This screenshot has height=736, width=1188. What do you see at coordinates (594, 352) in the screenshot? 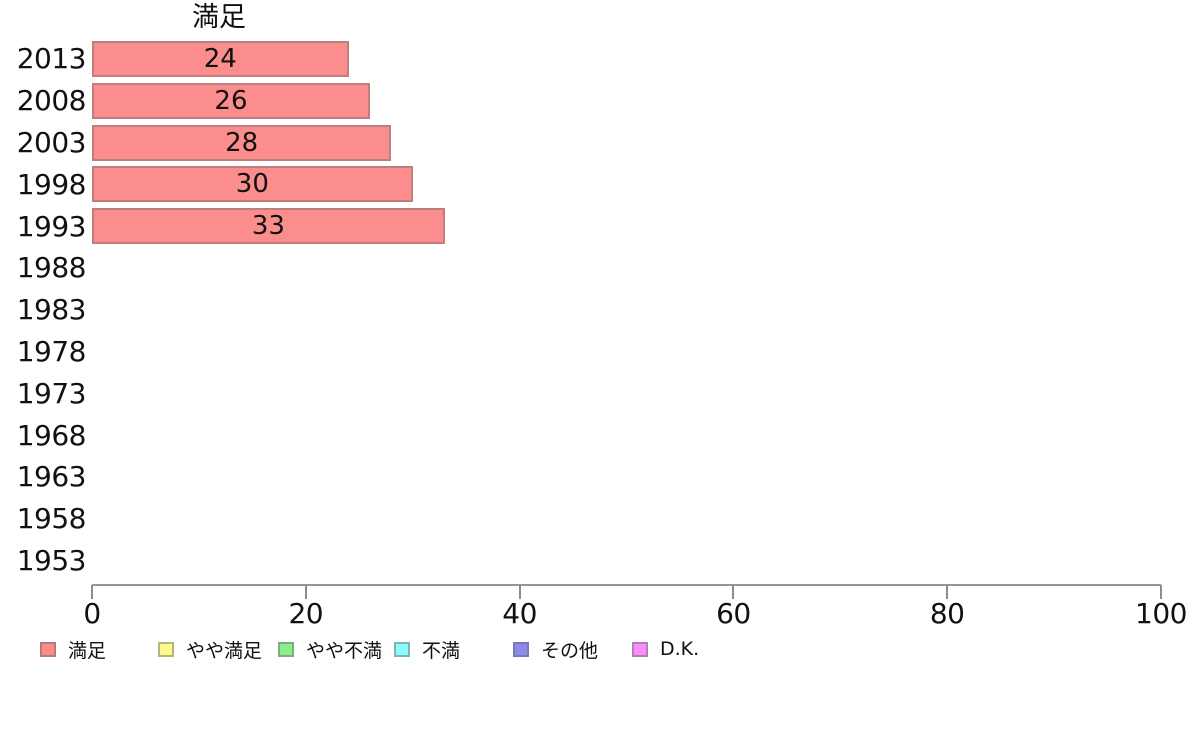
I see `chart-row: 1978` at bounding box center [594, 352].